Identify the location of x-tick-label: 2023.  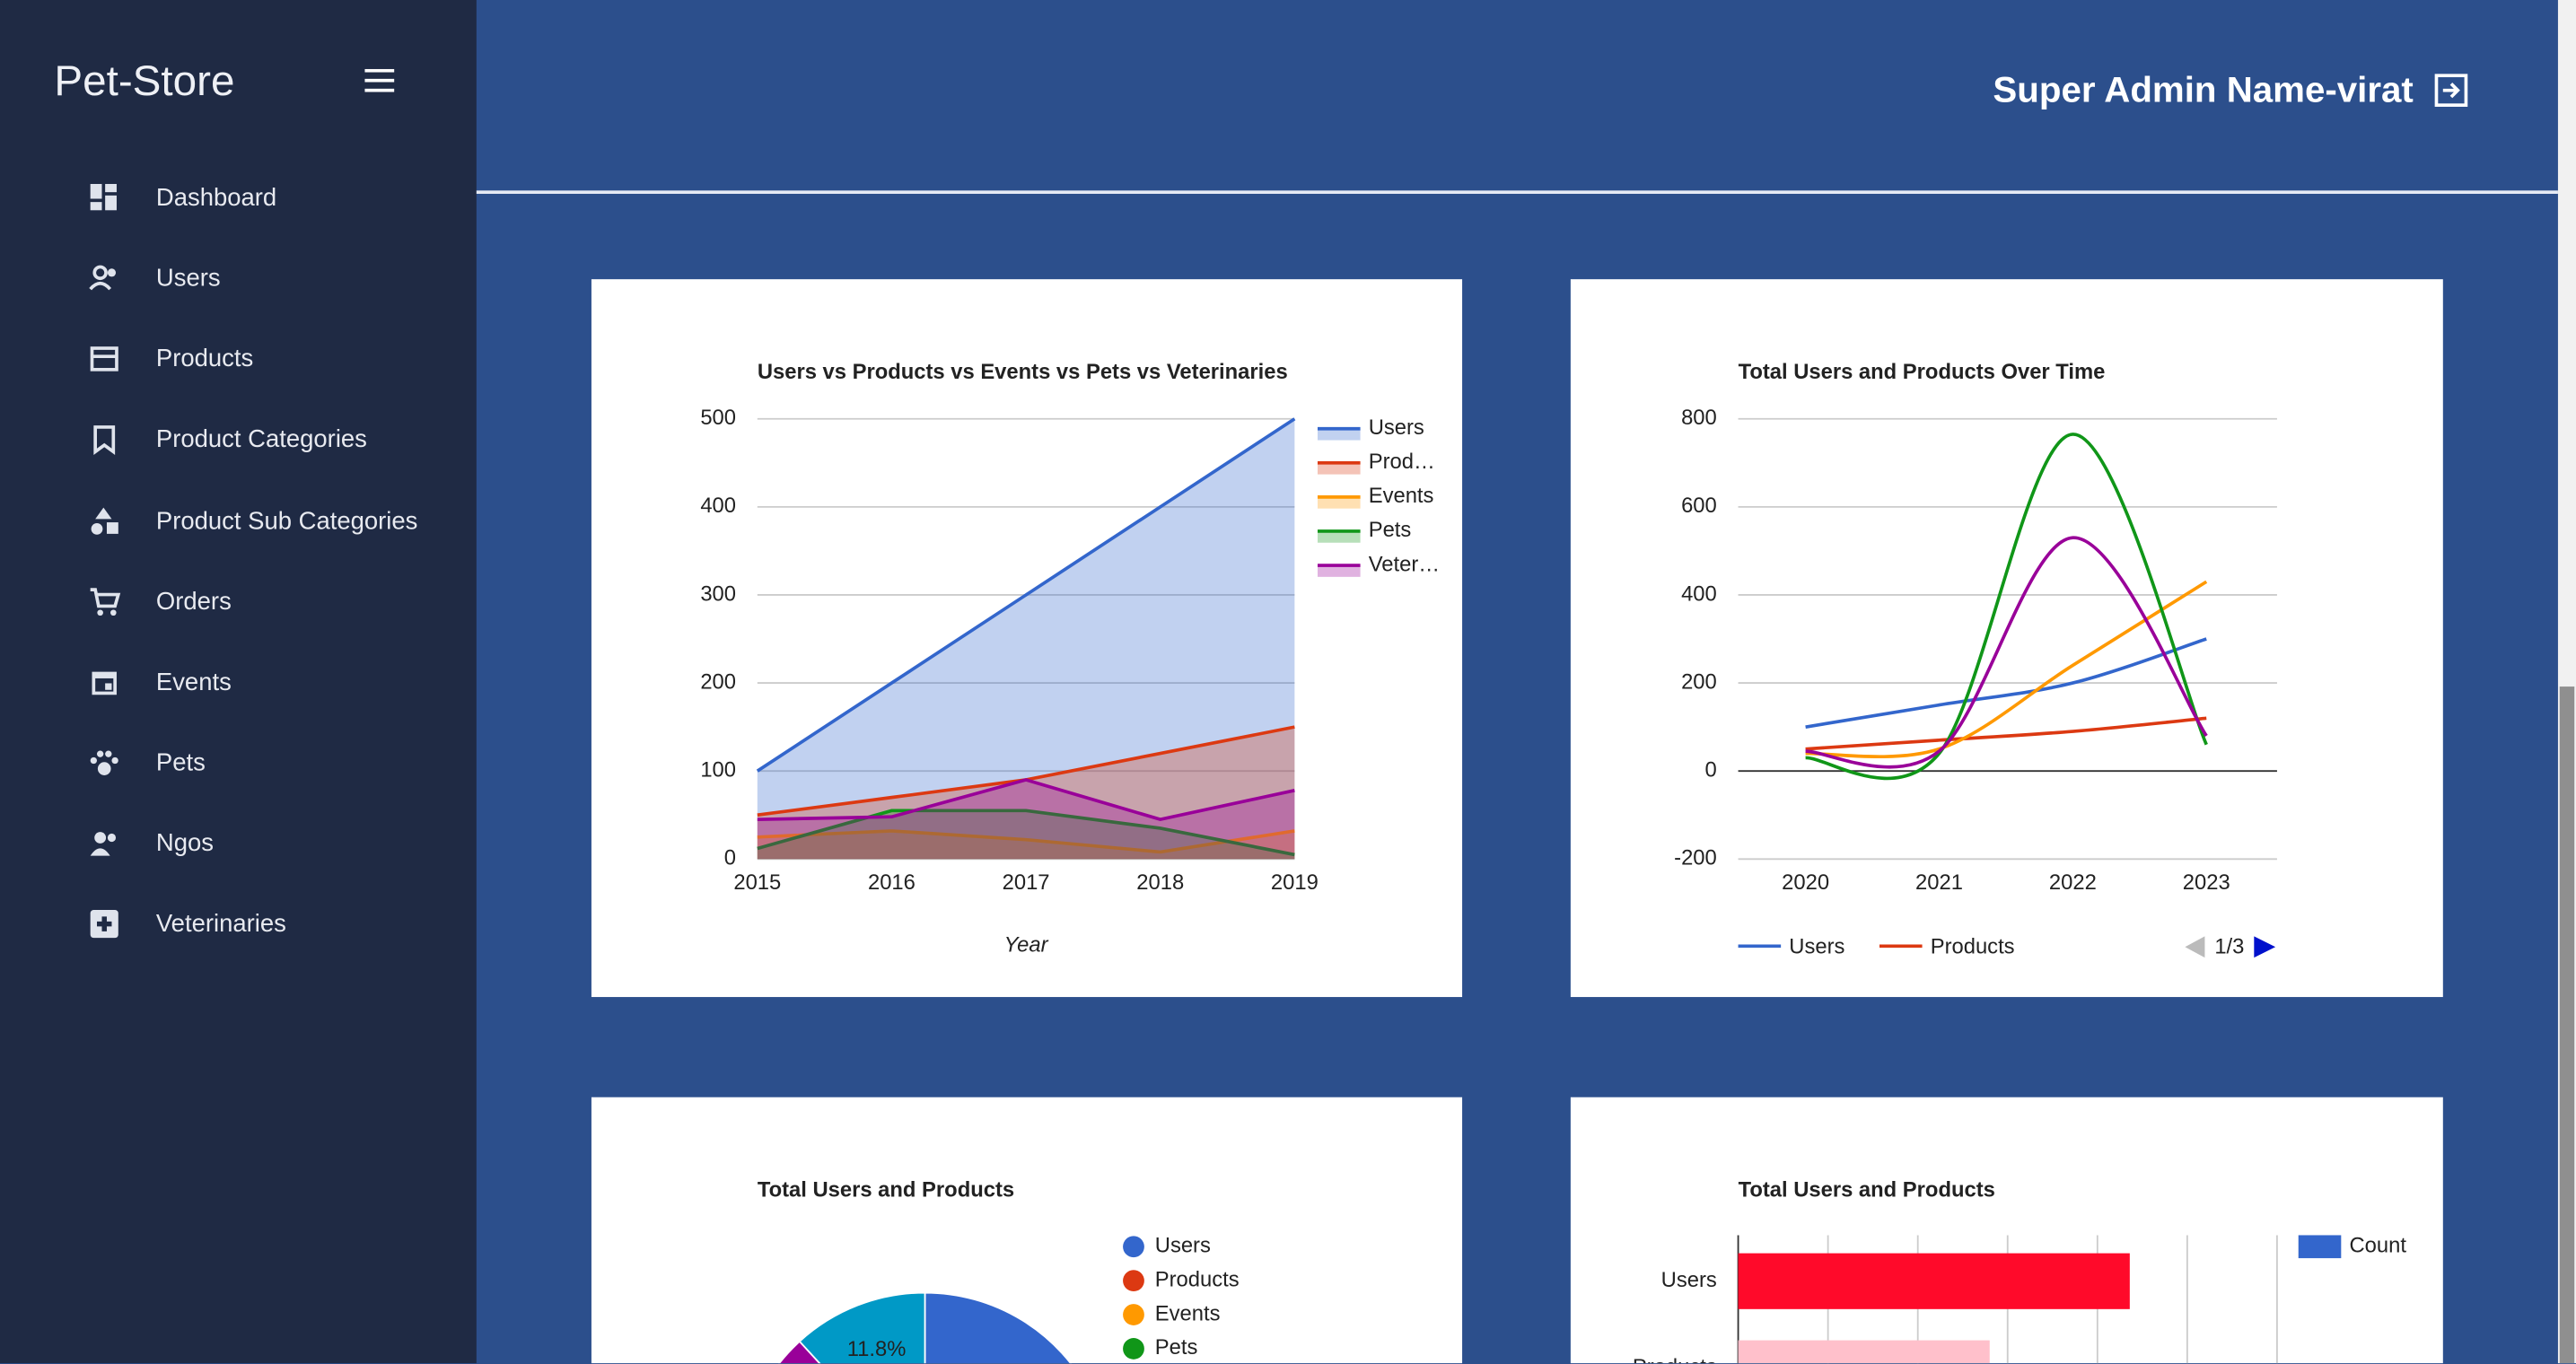
(2206, 882).